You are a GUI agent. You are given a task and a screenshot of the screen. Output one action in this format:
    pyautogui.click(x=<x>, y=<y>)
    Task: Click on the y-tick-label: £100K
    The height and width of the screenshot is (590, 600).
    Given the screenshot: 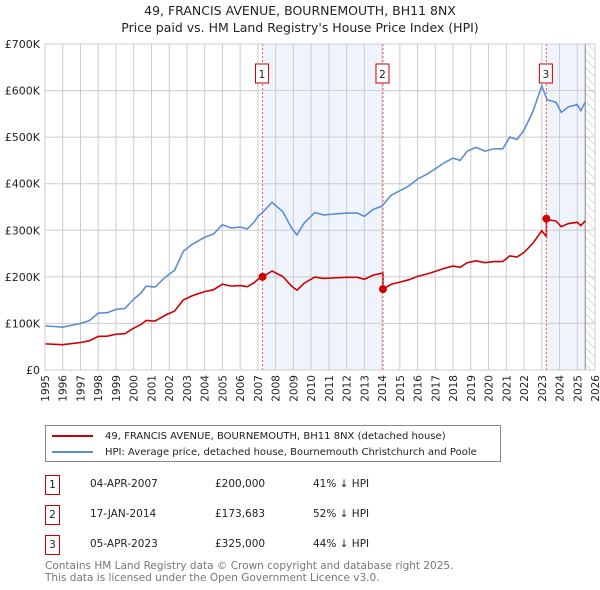 What is the action you would take?
    pyautogui.click(x=23, y=323)
    